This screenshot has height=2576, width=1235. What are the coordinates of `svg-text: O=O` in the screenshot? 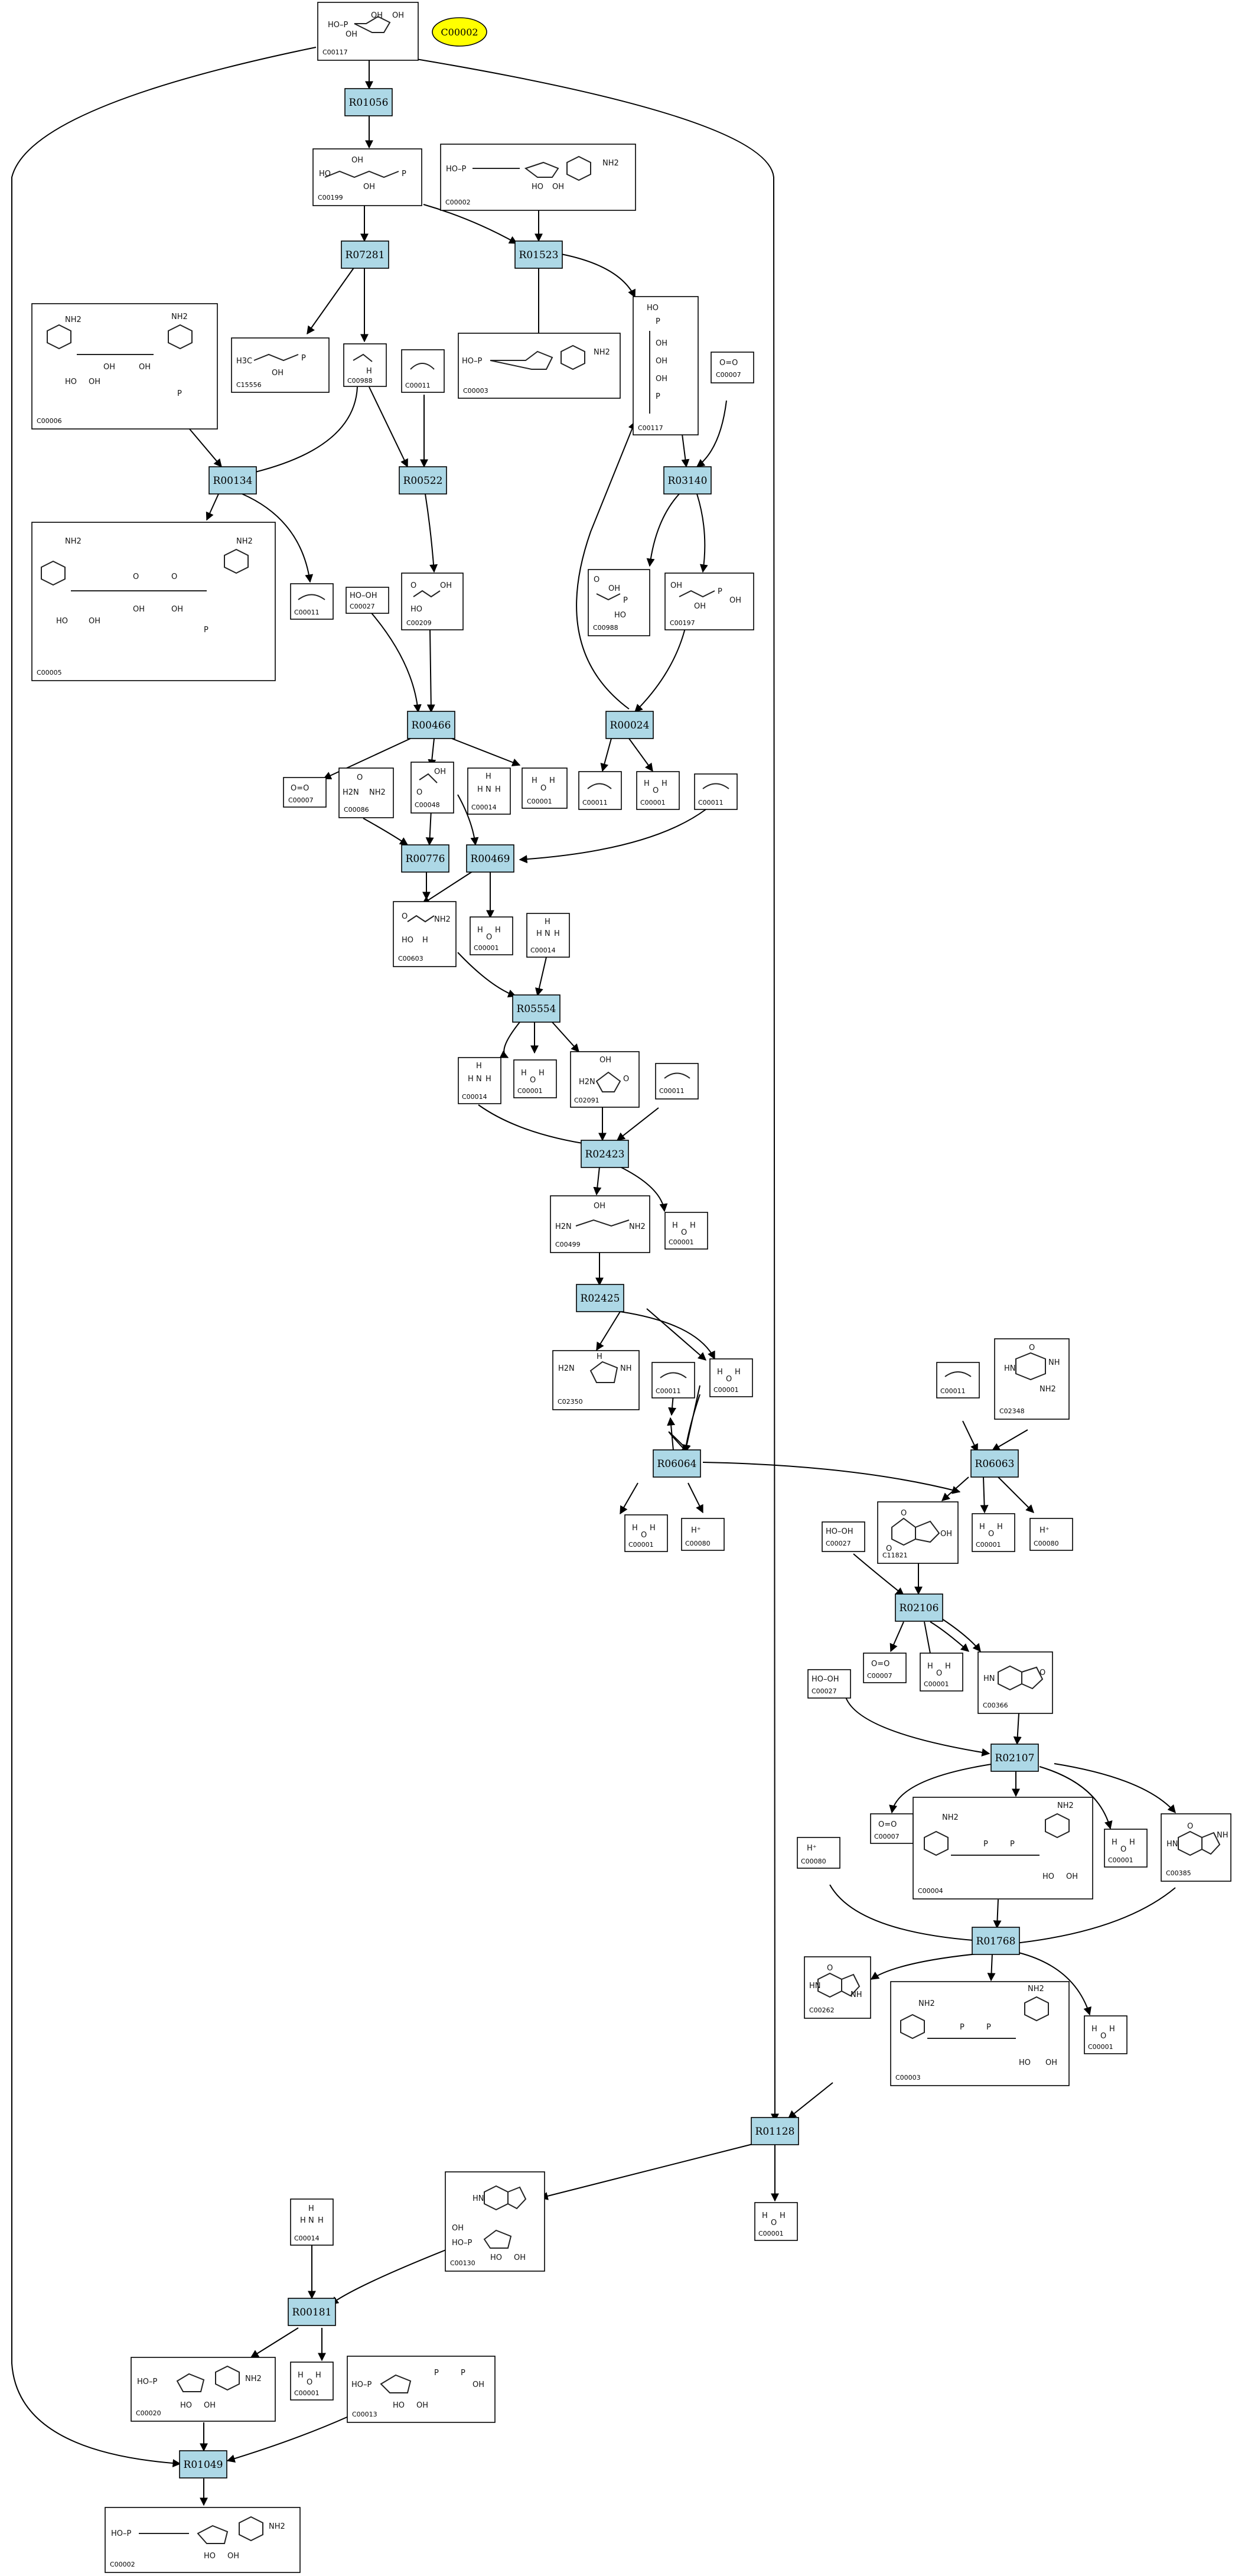 It's located at (880, 1664).